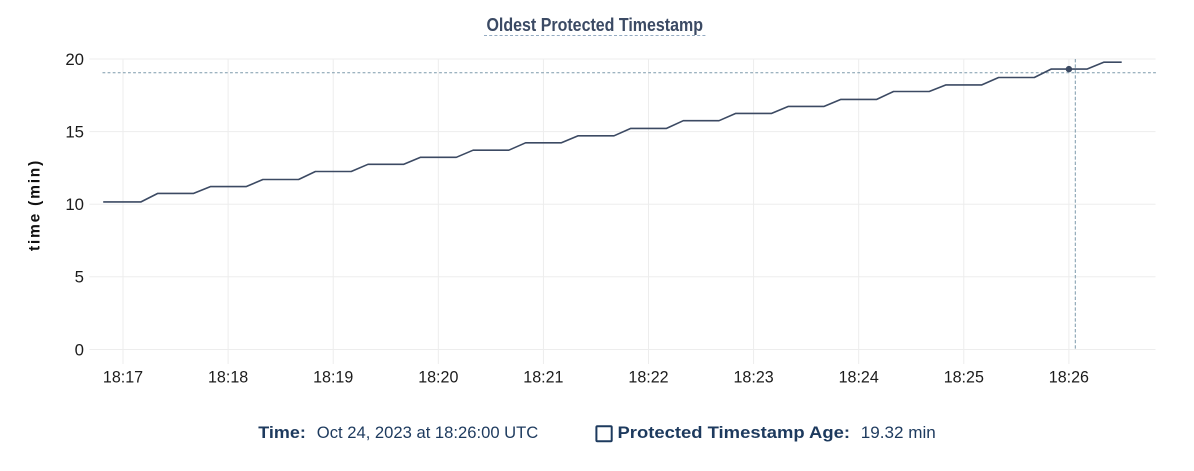  What do you see at coordinates (74, 59) in the screenshot?
I see `svg-text: 20` at bounding box center [74, 59].